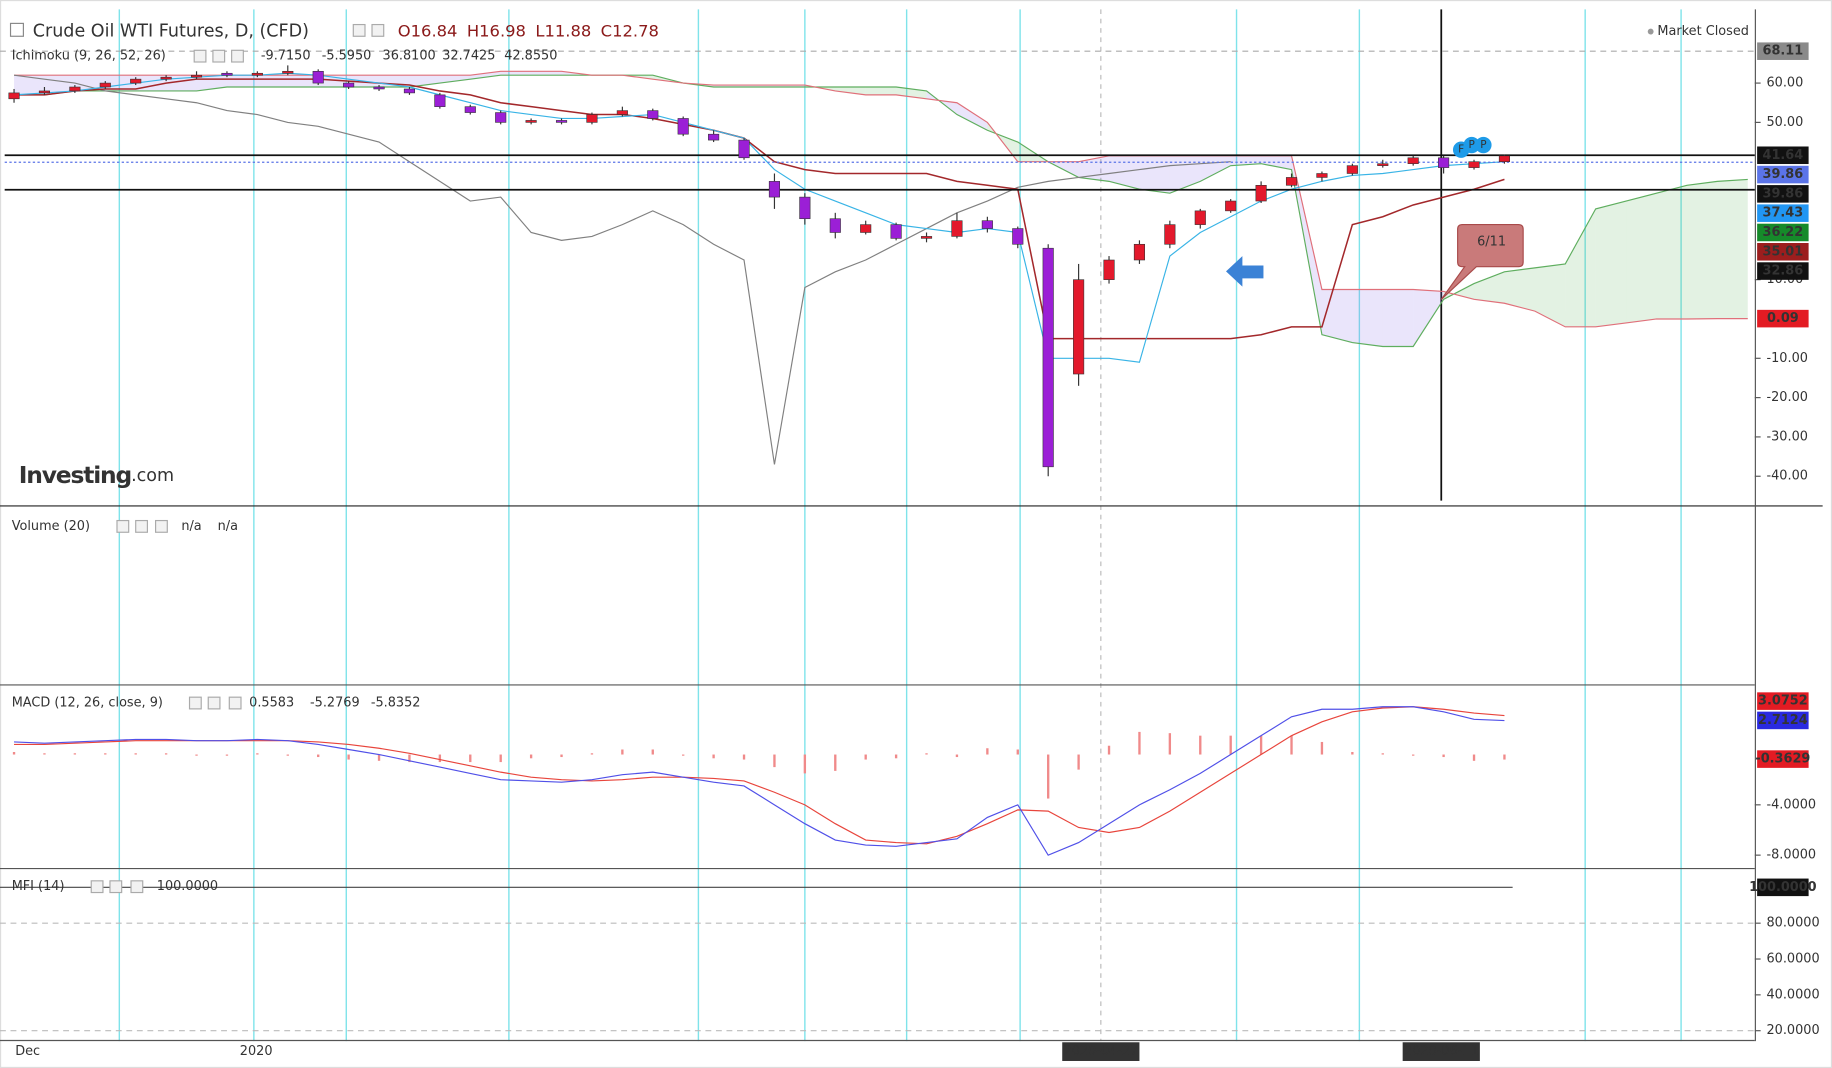 This screenshot has height=1068, width=1832. Describe the element at coordinates (396, 703) in the screenshot. I see `macd-value: -5.8352` at that location.